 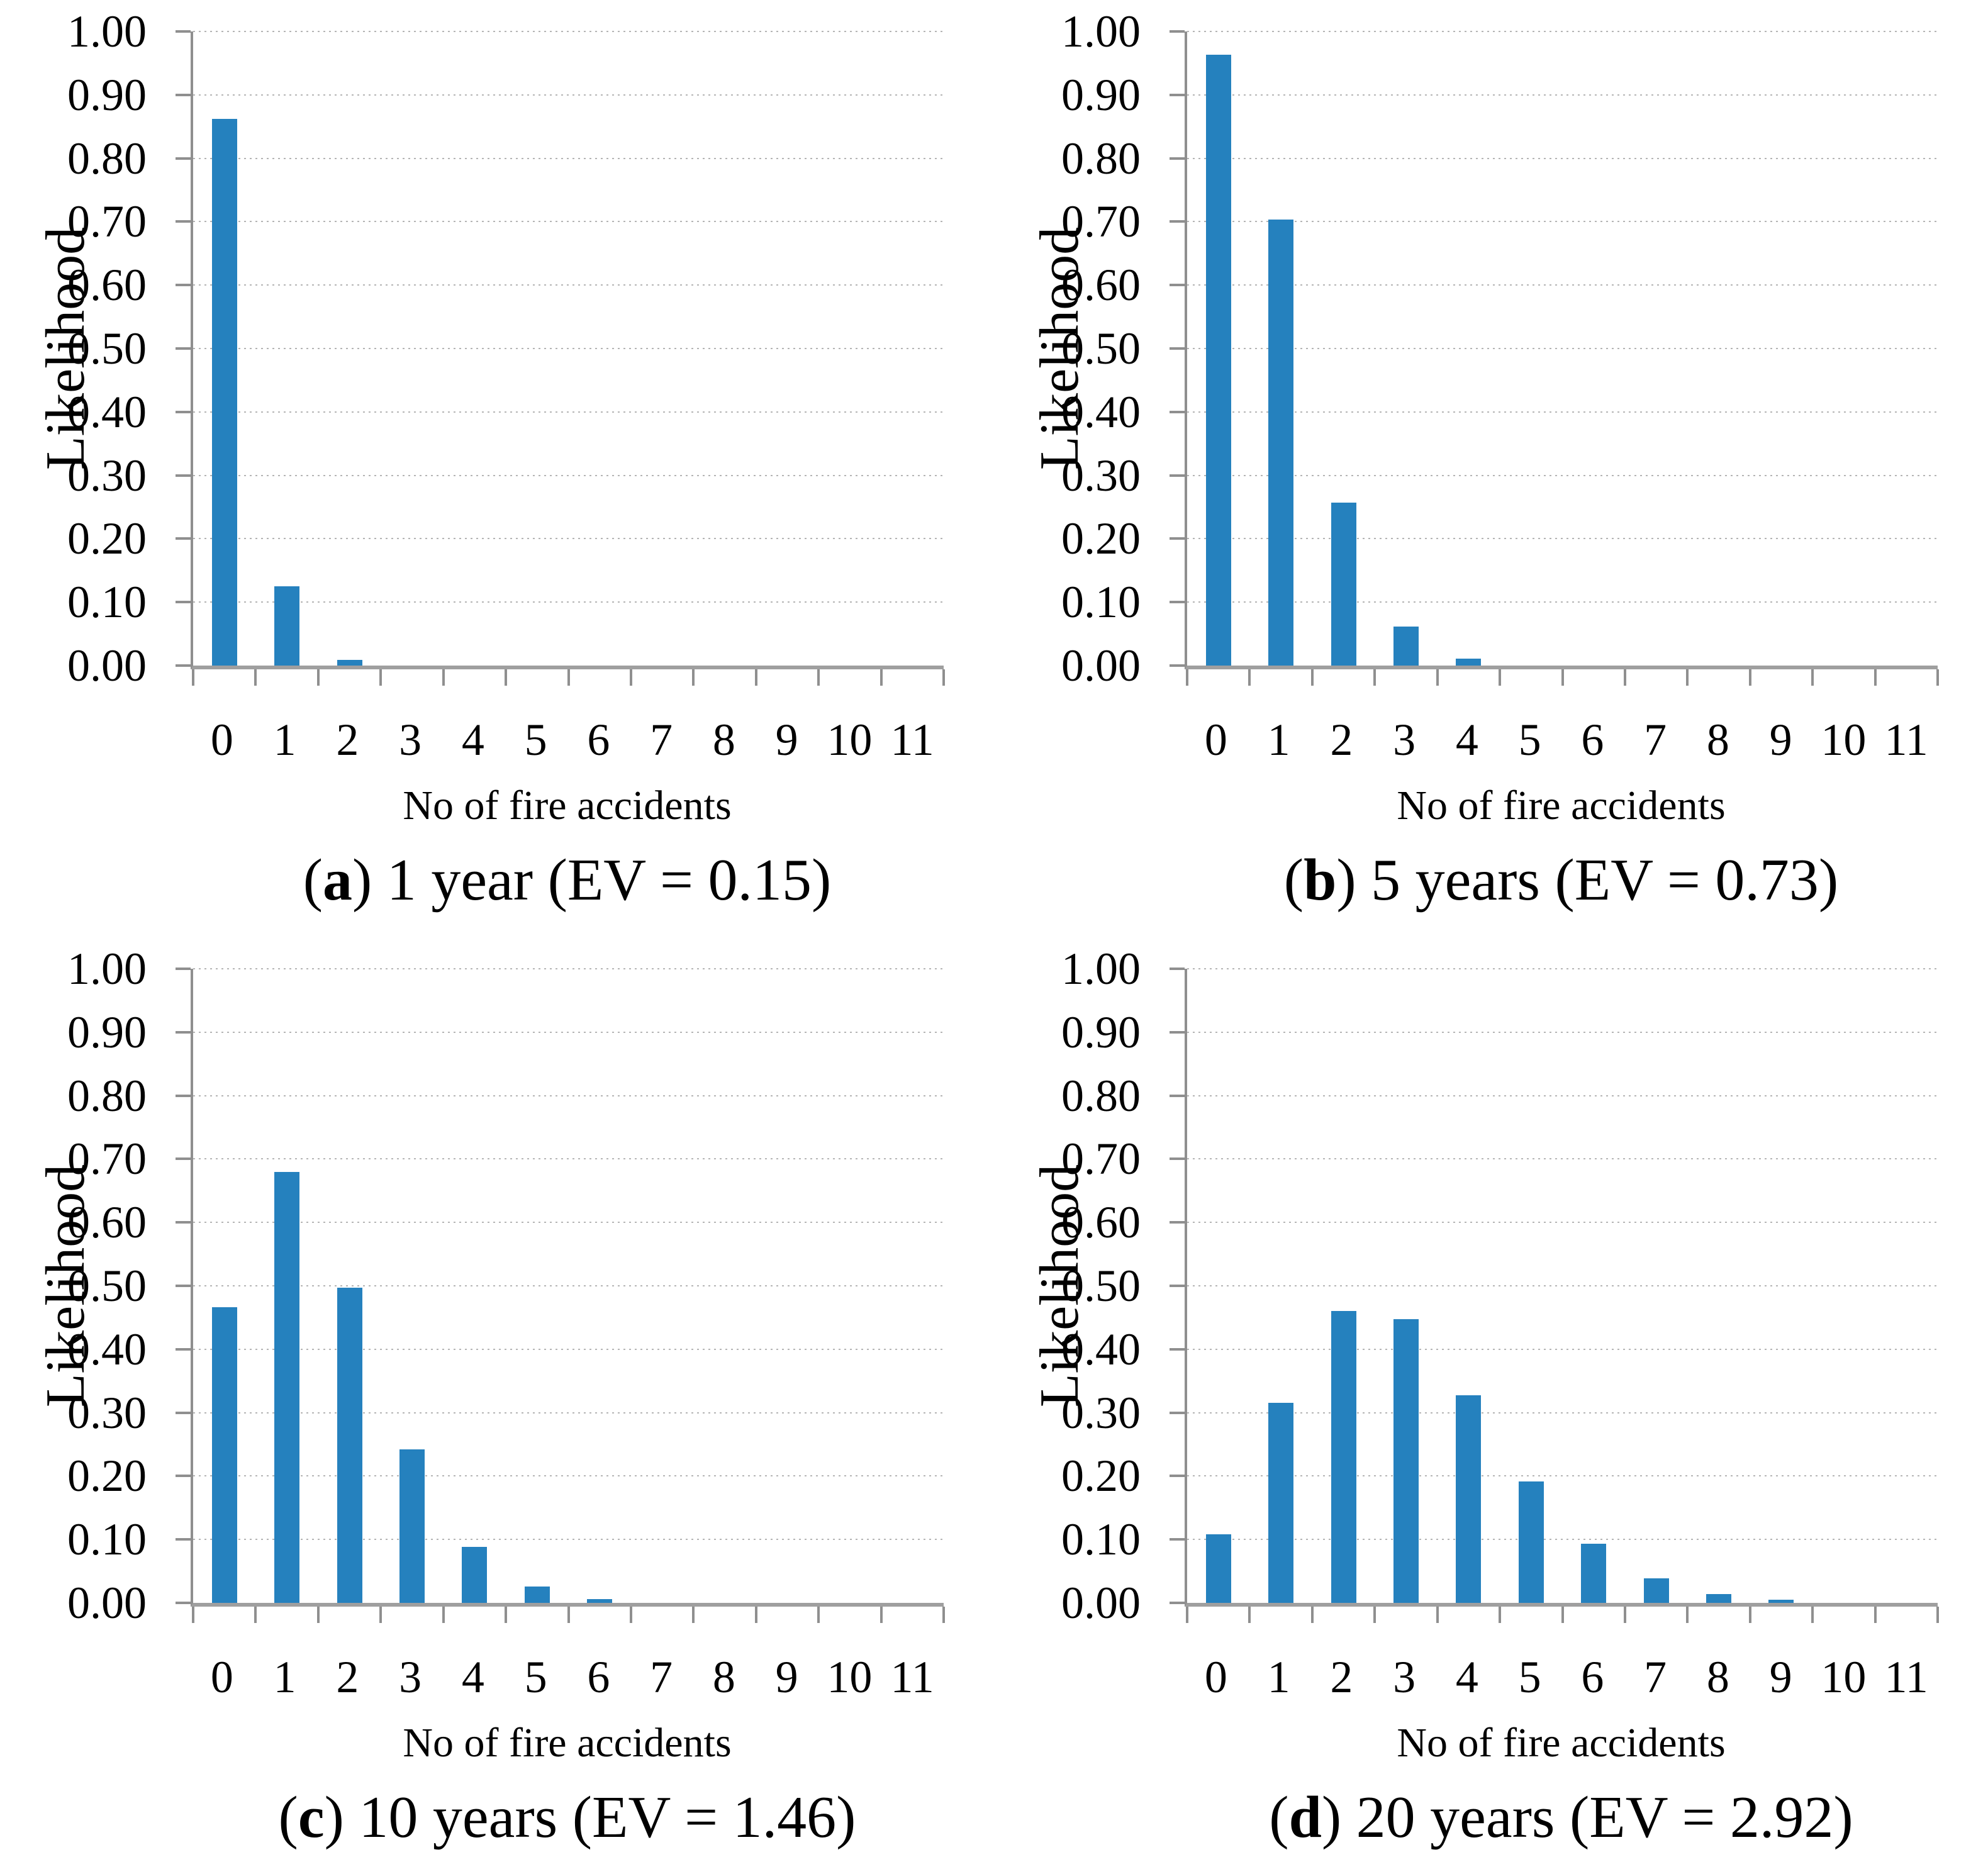 I want to click on x-tick-label: 5, so click(x=1530, y=1677).